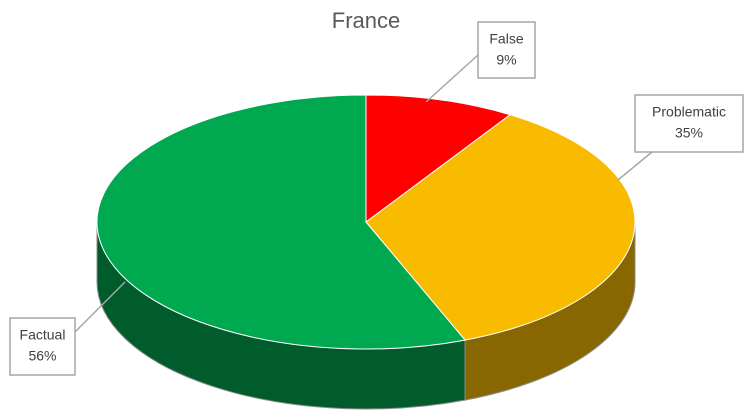 The width and height of the screenshot is (745, 414). I want to click on value-label: 9%, so click(506, 60).